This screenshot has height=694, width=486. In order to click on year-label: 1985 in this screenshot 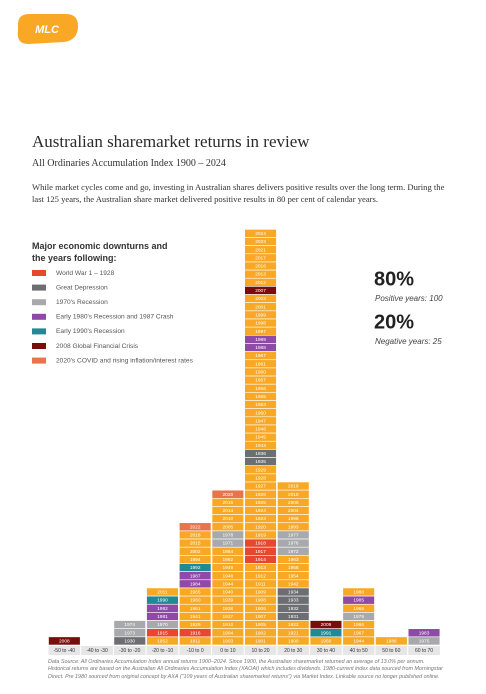, I will do `click(358, 601)`.